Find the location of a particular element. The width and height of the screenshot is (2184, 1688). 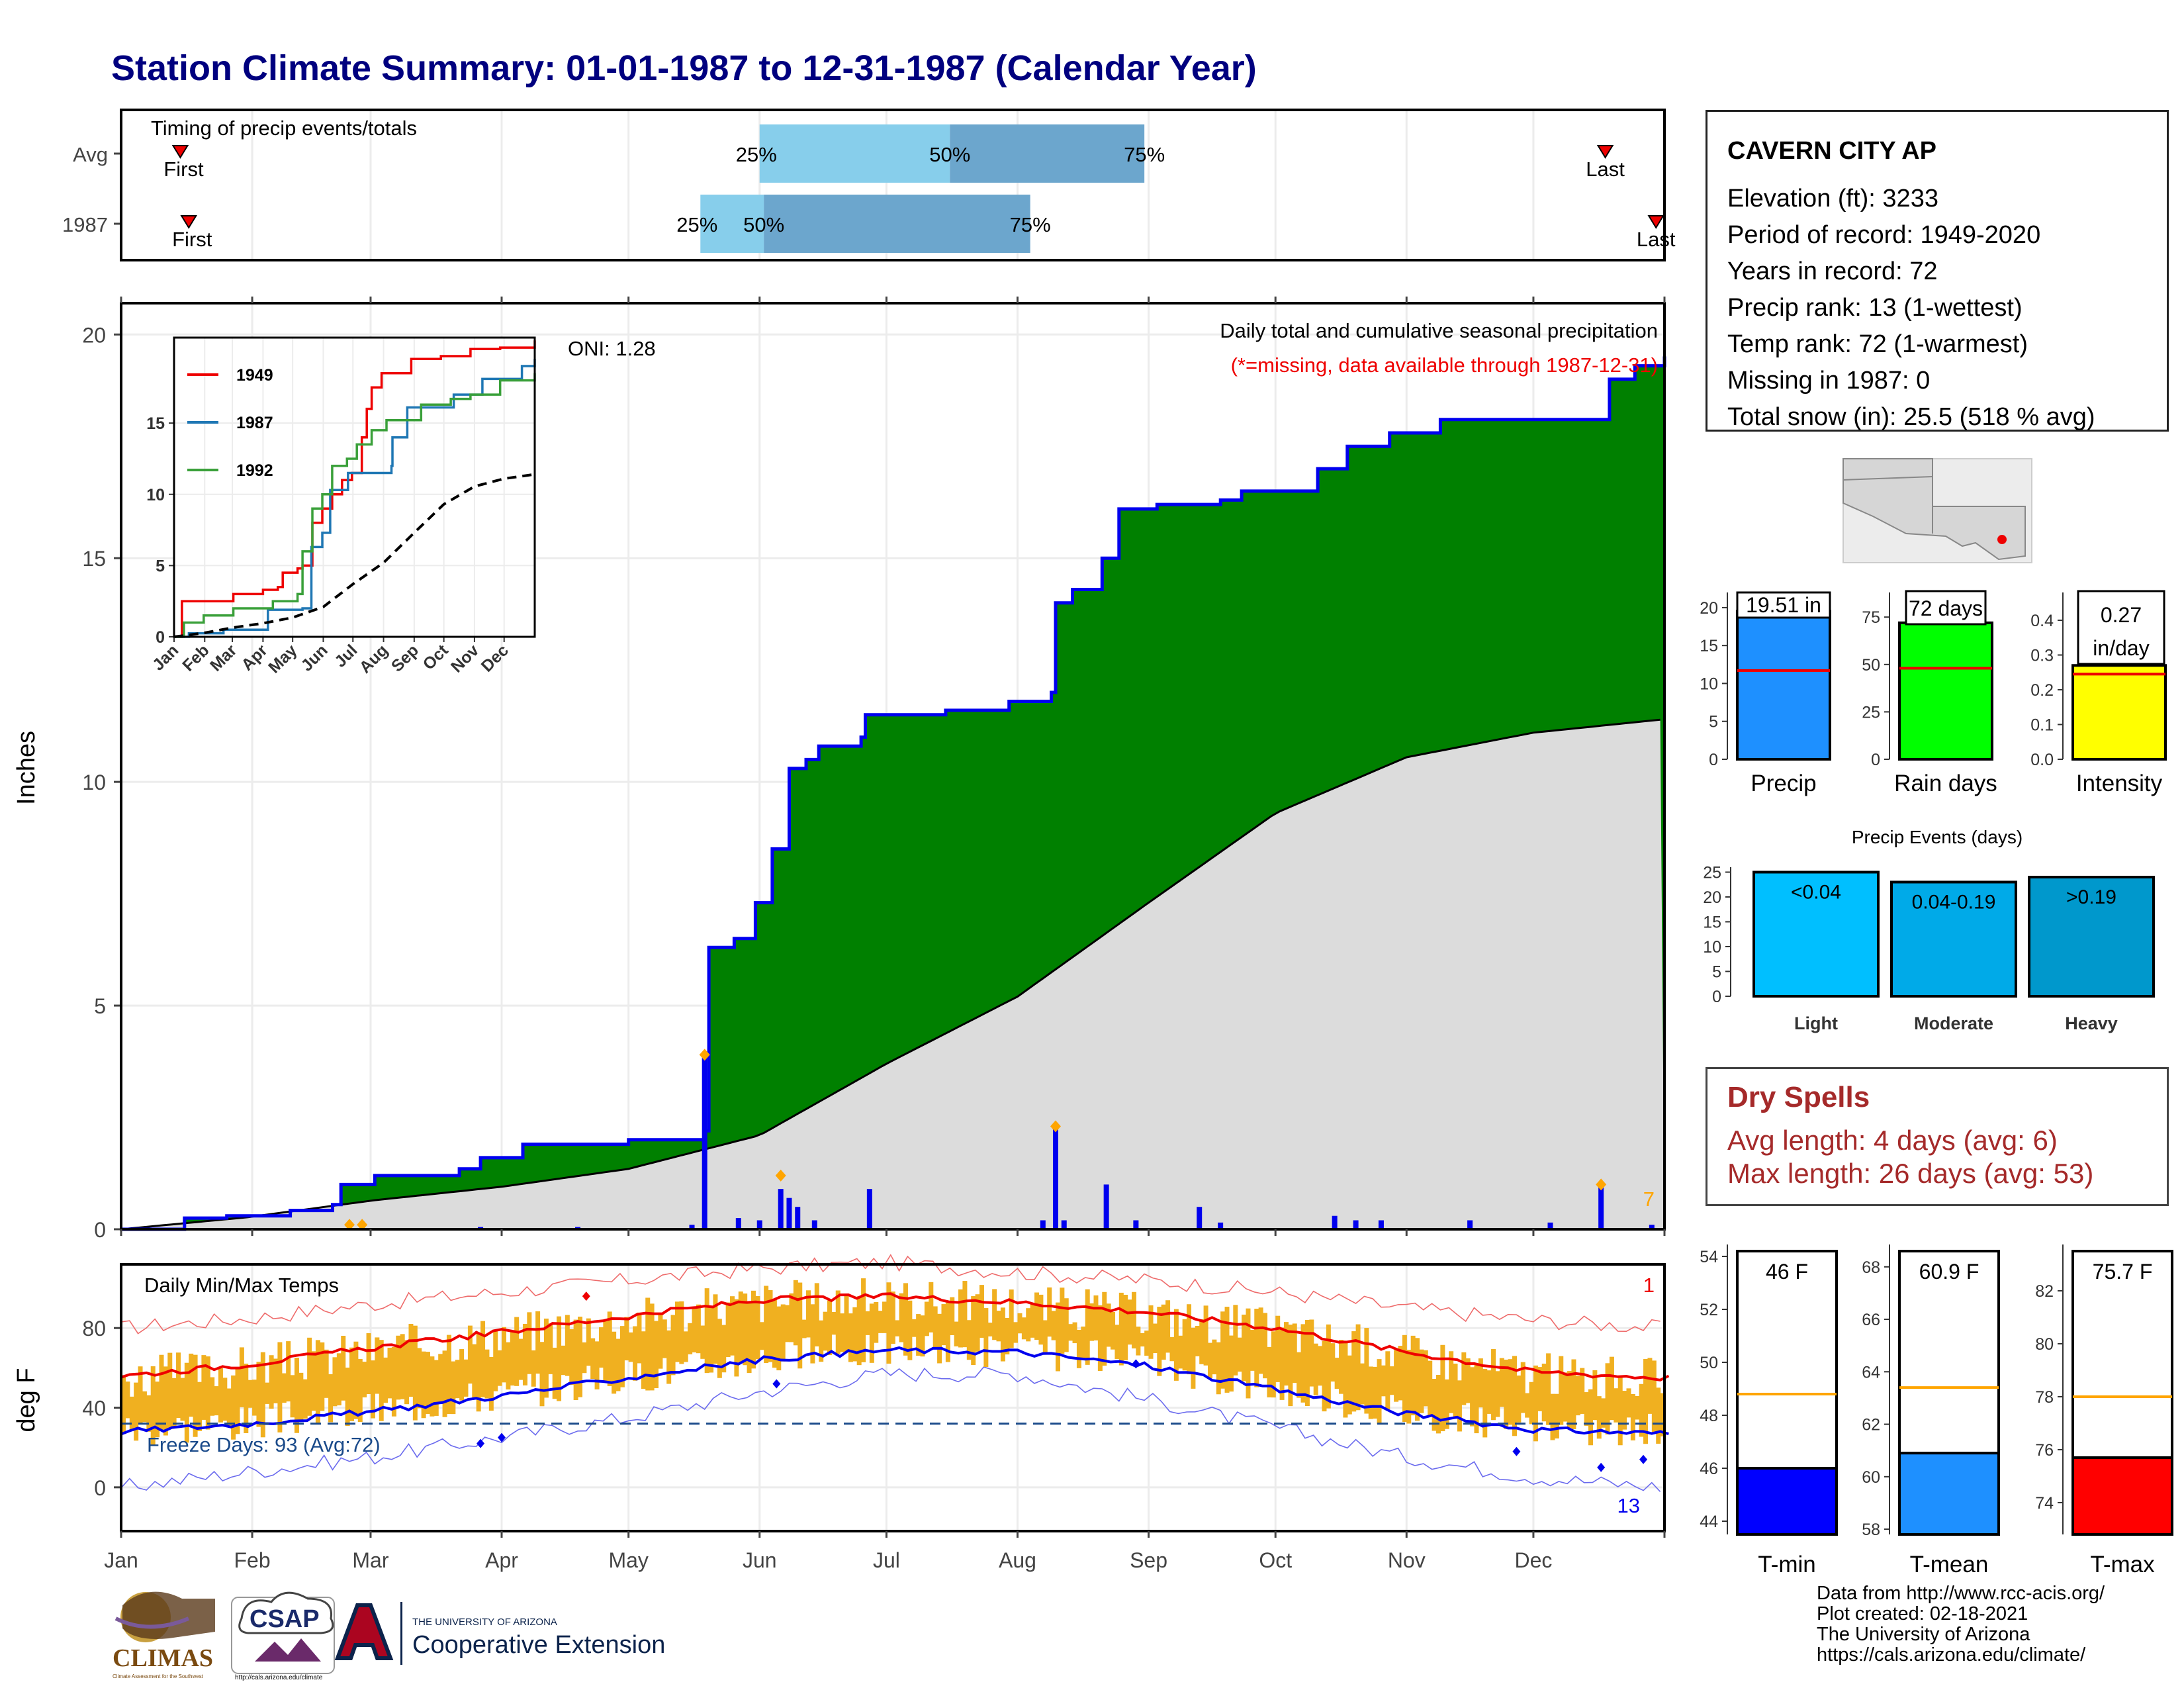

timing-q25-q50-bar is located at coordinates (732, 224).